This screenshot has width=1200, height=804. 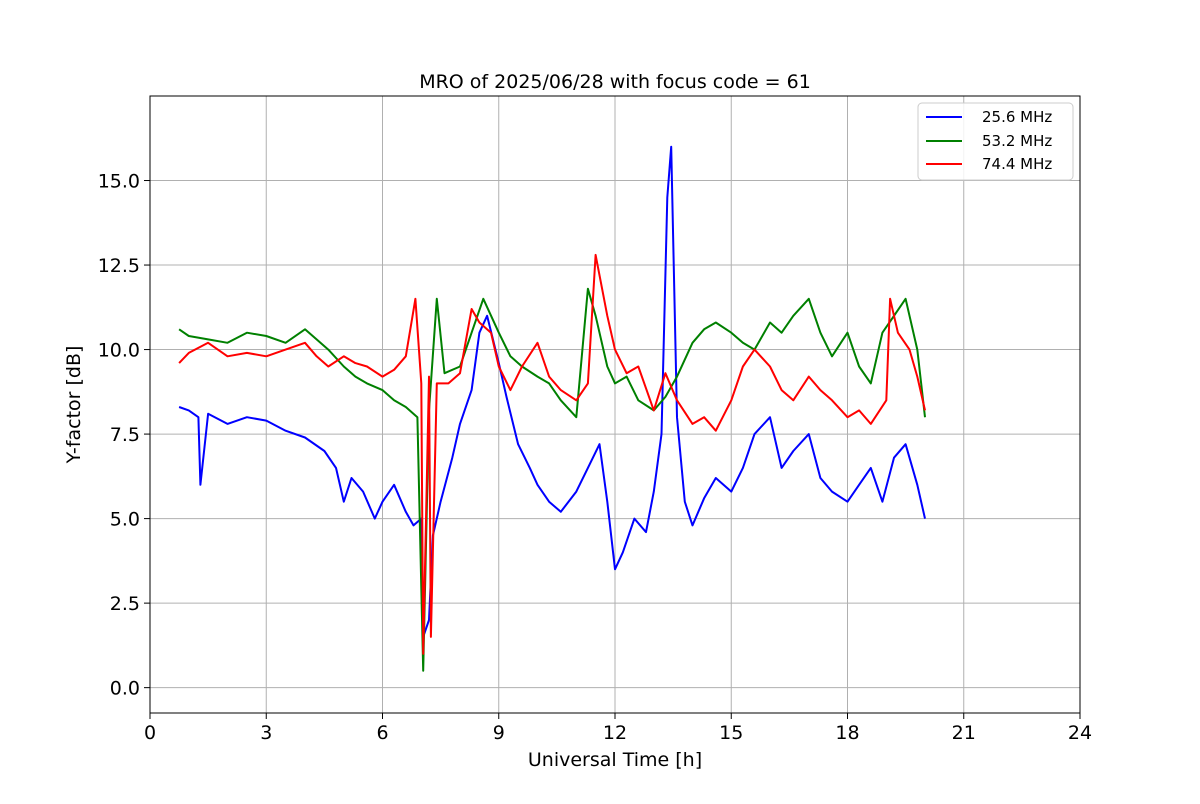 What do you see at coordinates (1017, 141) in the screenshot?
I see `legend-label-53-2: 53.2 MHz` at bounding box center [1017, 141].